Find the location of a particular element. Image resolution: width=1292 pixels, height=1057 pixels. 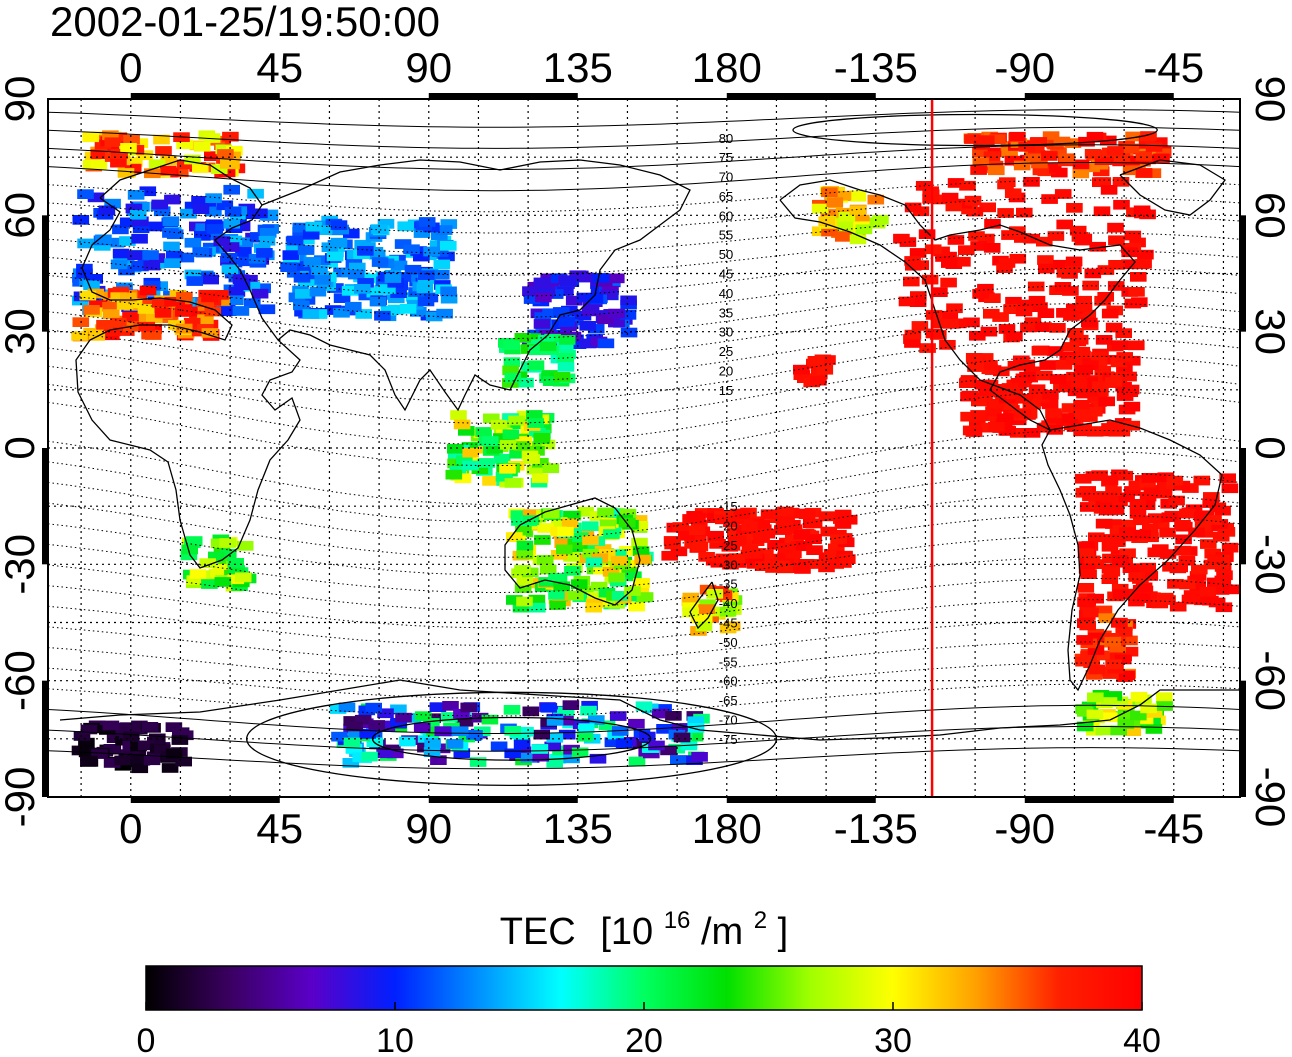

contour-label: 35 is located at coordinates (726, 312).